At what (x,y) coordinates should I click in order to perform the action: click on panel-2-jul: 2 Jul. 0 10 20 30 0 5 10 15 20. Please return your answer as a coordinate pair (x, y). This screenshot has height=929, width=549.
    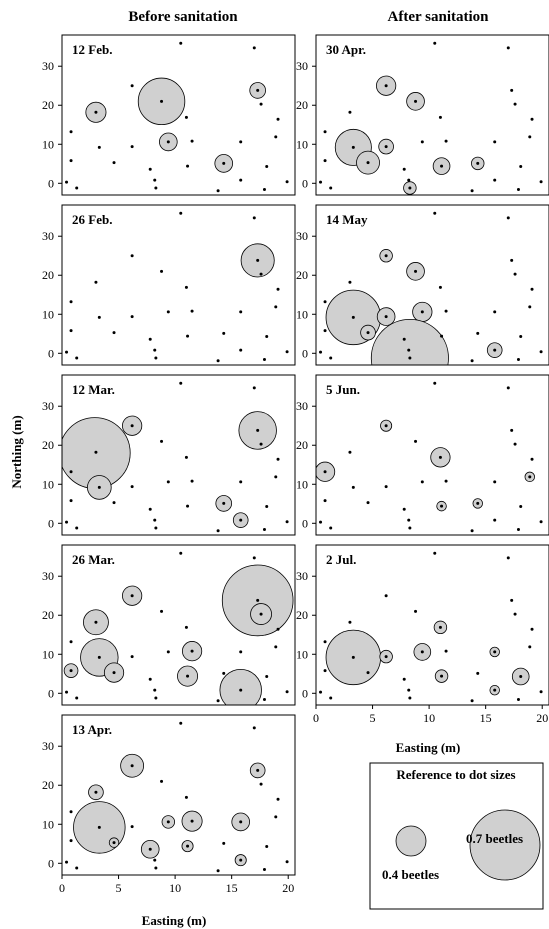
    Looking at the image, I should click on (422, 634).